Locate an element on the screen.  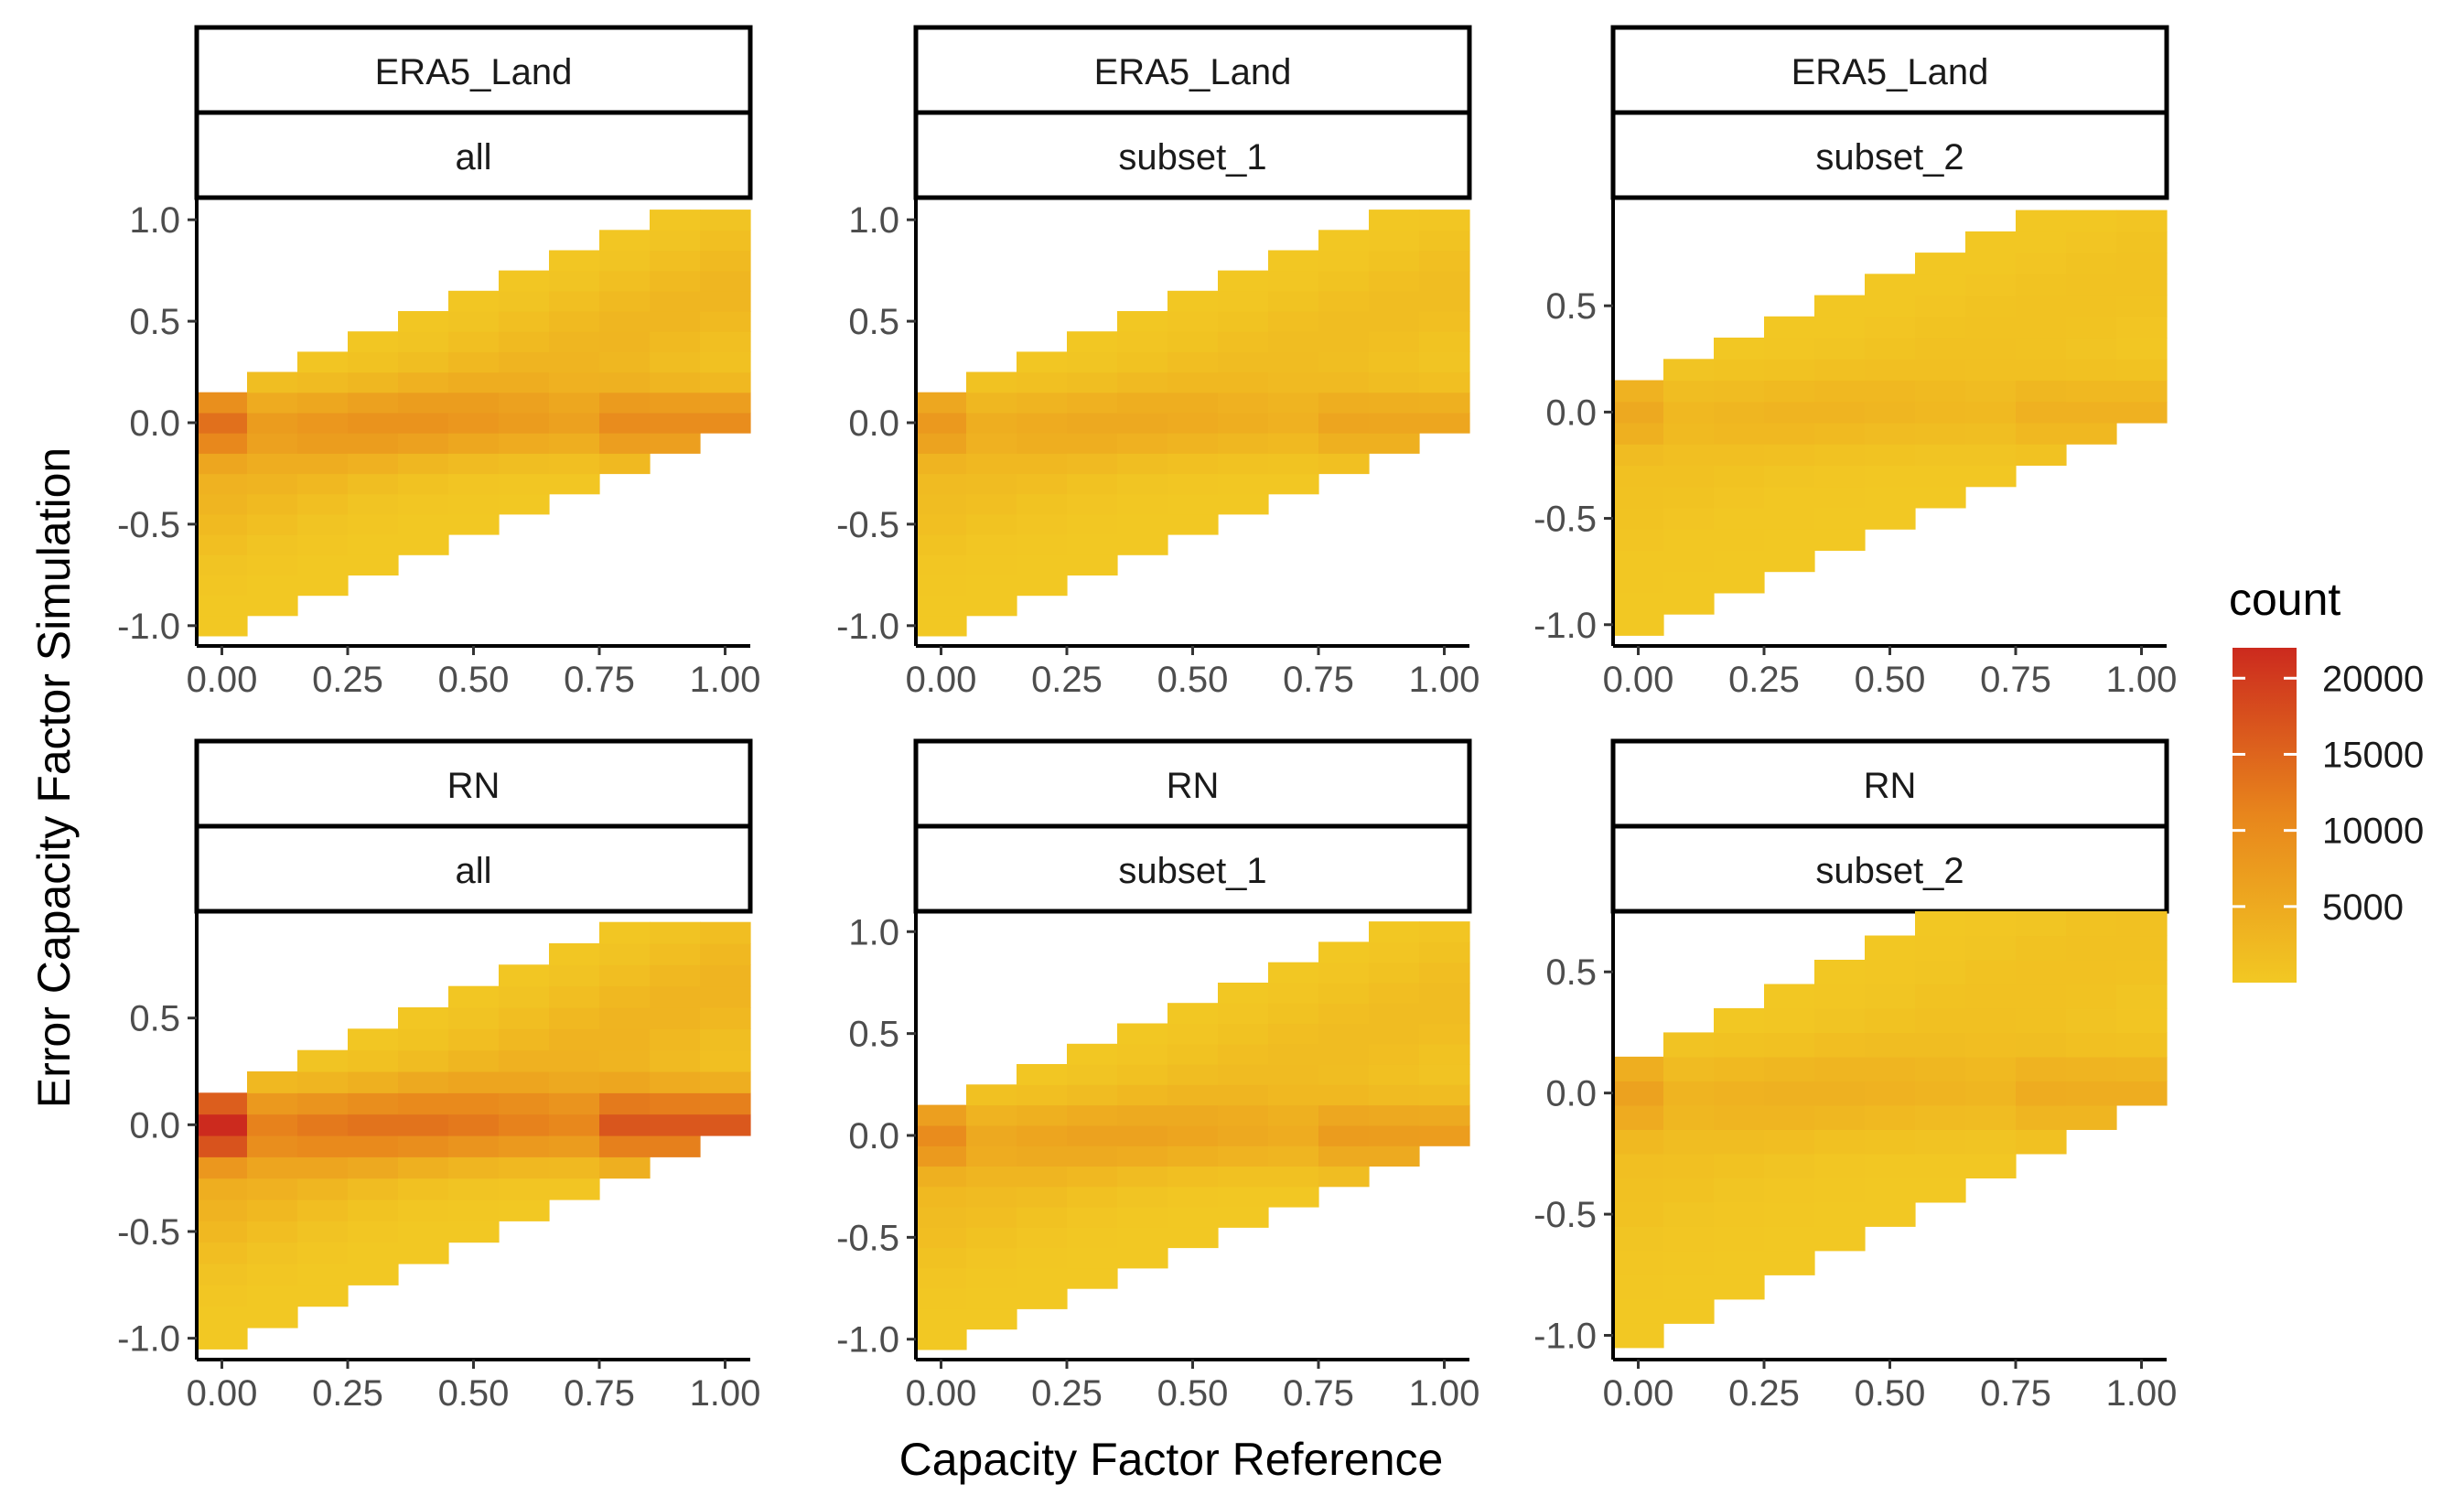
facet-label-subset: subset_1 is located at coordinates (1192, 157).